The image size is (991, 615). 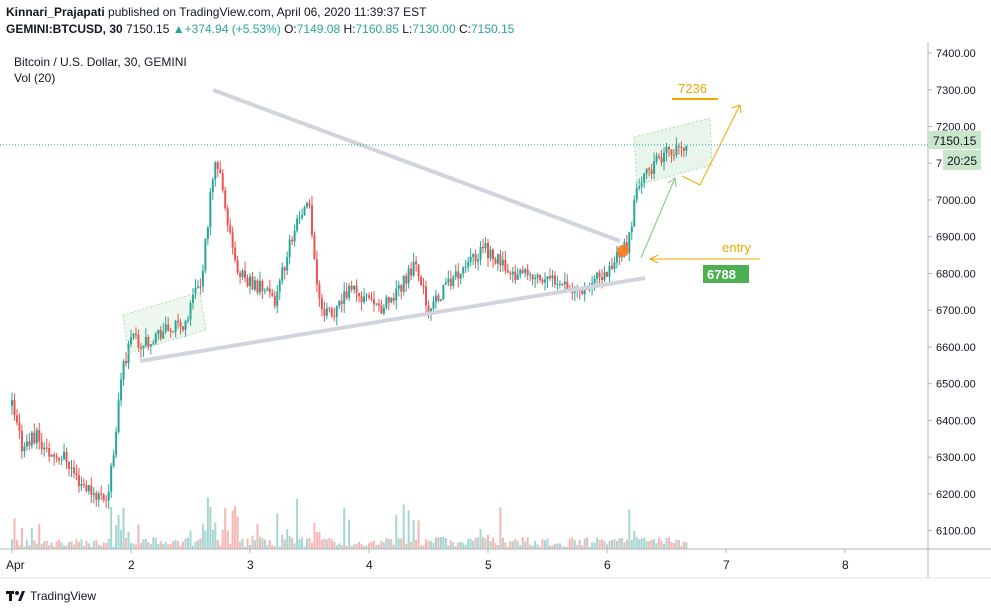 I want to click on last-price: 7150.15, so click(x=148, y=29).